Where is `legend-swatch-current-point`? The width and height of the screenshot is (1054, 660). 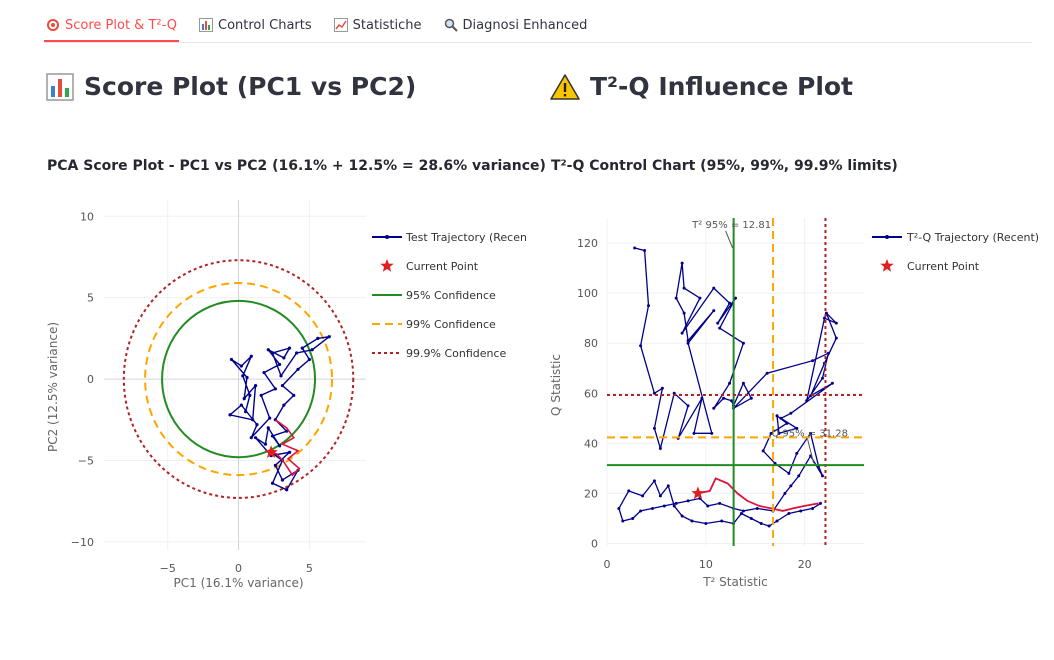 legend-swatch-current-point is located at coordinates (387, 265).